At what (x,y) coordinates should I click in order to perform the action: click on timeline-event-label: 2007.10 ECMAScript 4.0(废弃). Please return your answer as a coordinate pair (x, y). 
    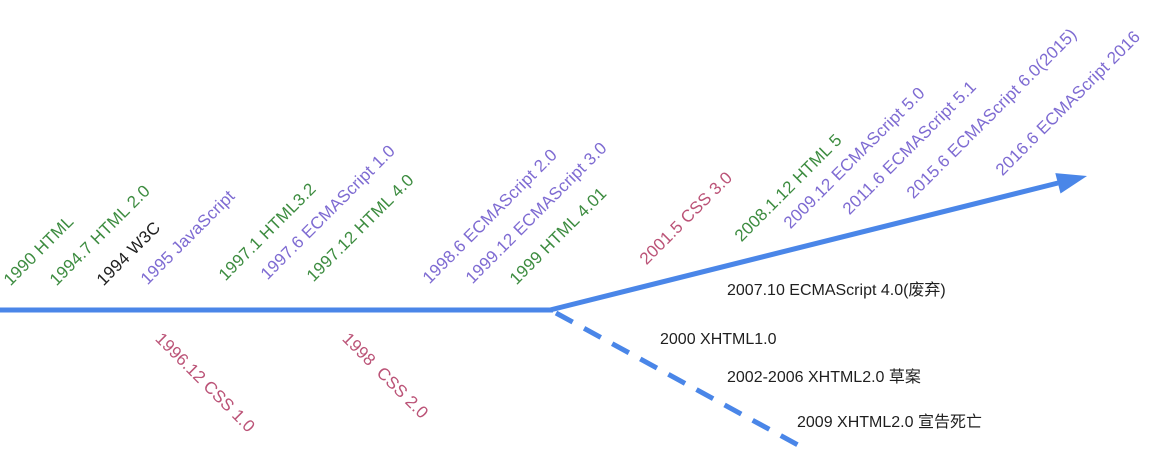
    Looking at the image, I should click on (836, 290).